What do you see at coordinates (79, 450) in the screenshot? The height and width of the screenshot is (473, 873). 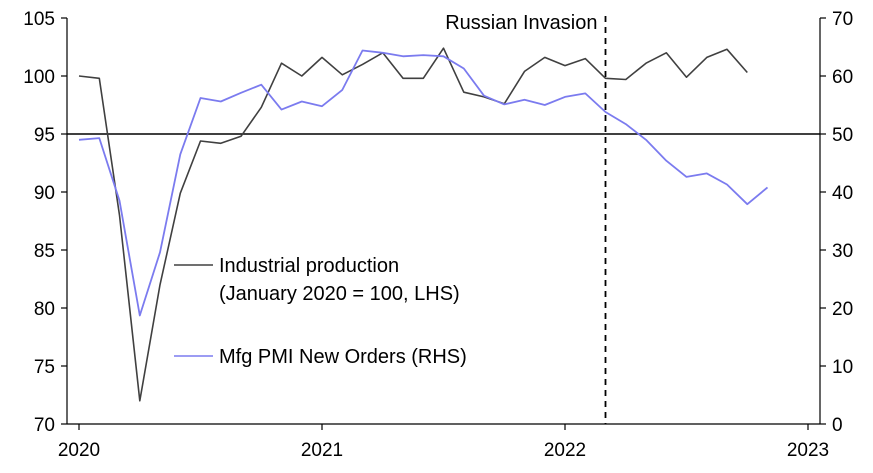 I see `x-tick-label: 2020` at bounding box center [79, 450].